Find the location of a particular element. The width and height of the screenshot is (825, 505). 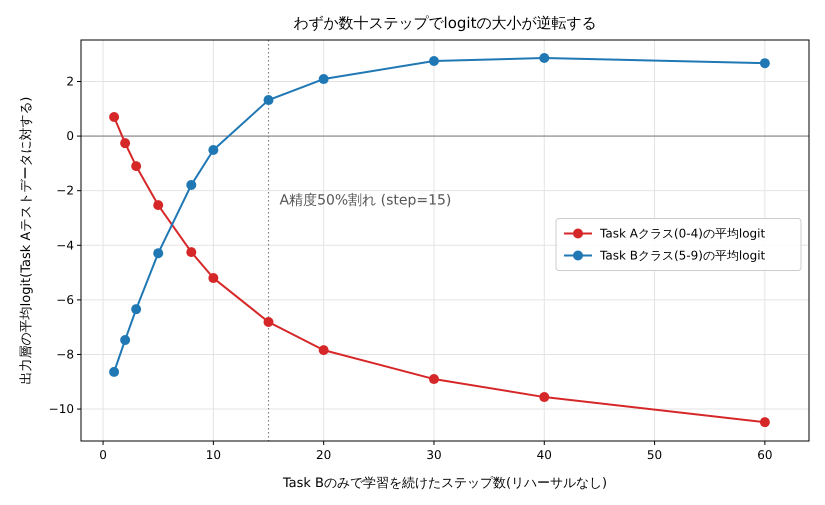

y-tick-label: −6 is located at coordinates (65, 299).